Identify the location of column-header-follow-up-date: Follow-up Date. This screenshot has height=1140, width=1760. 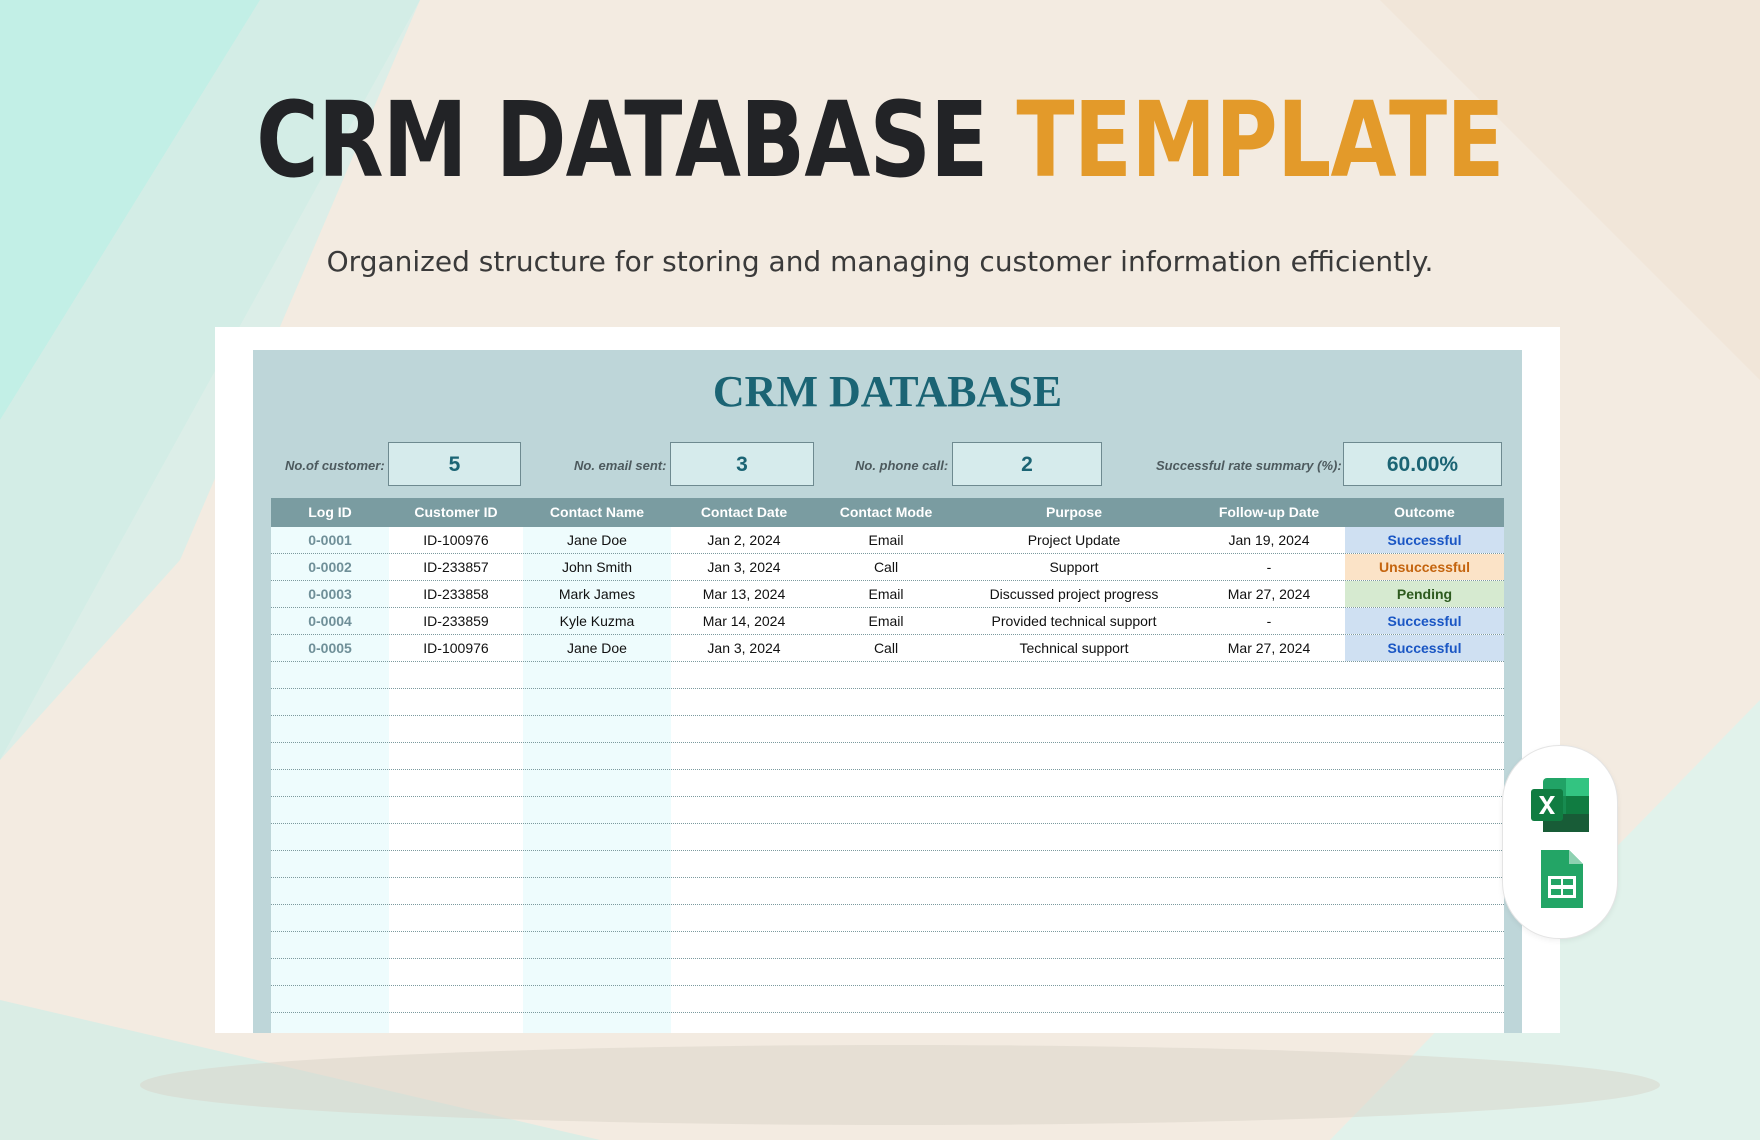
(1269, 512).